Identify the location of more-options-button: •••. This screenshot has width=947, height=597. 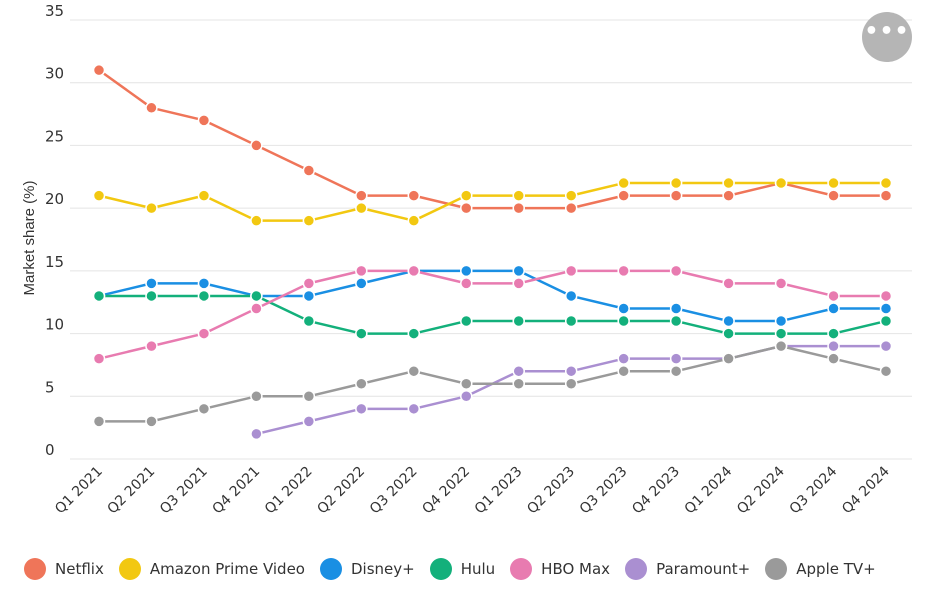
(887, 37).